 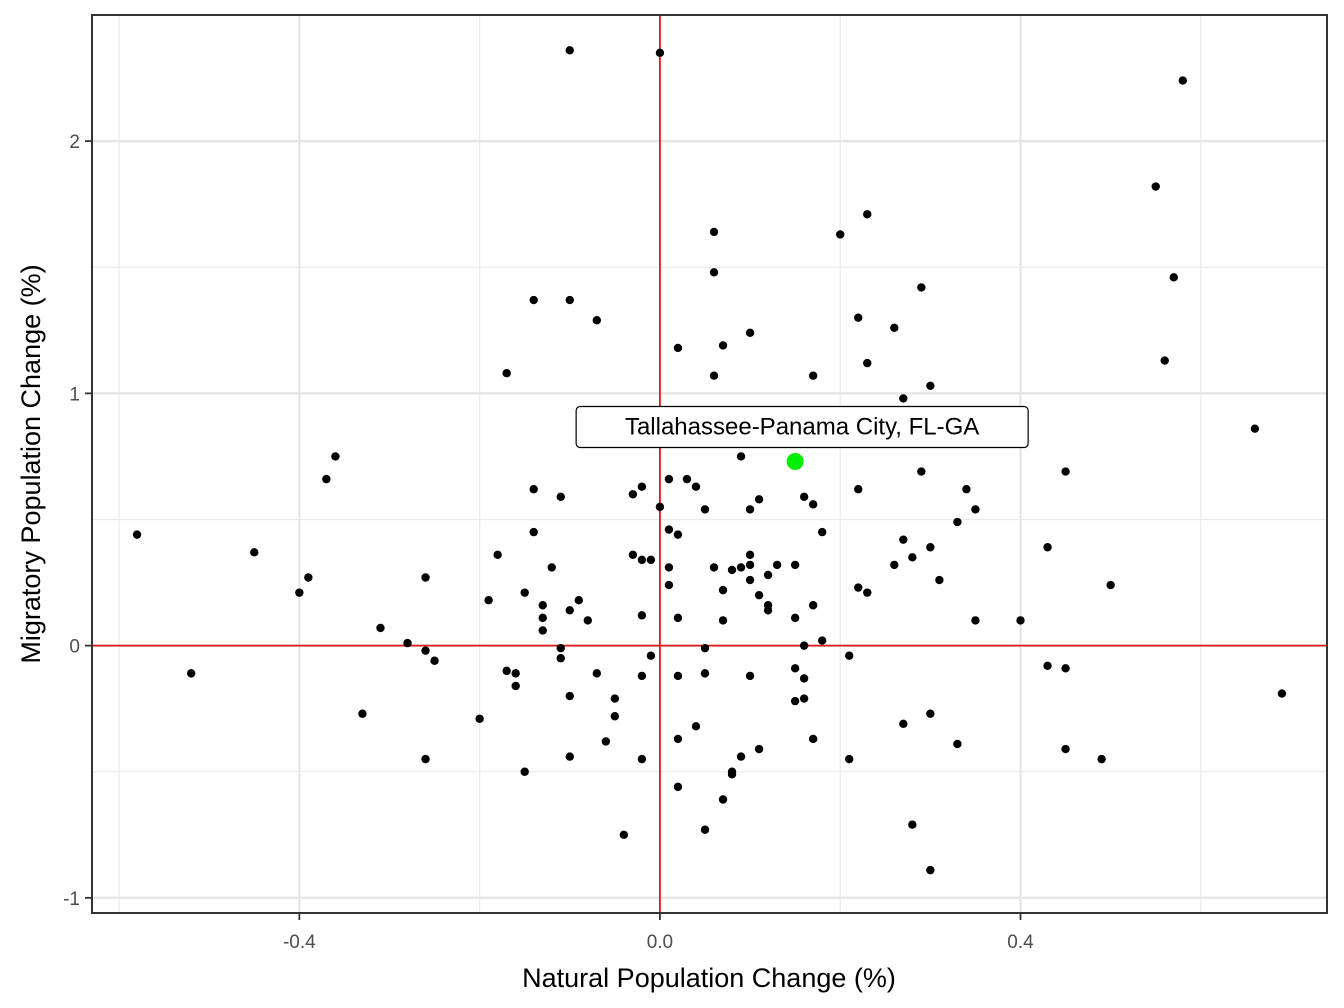 I want to click on y-tick-label: 2, so click(x=74, y=142).